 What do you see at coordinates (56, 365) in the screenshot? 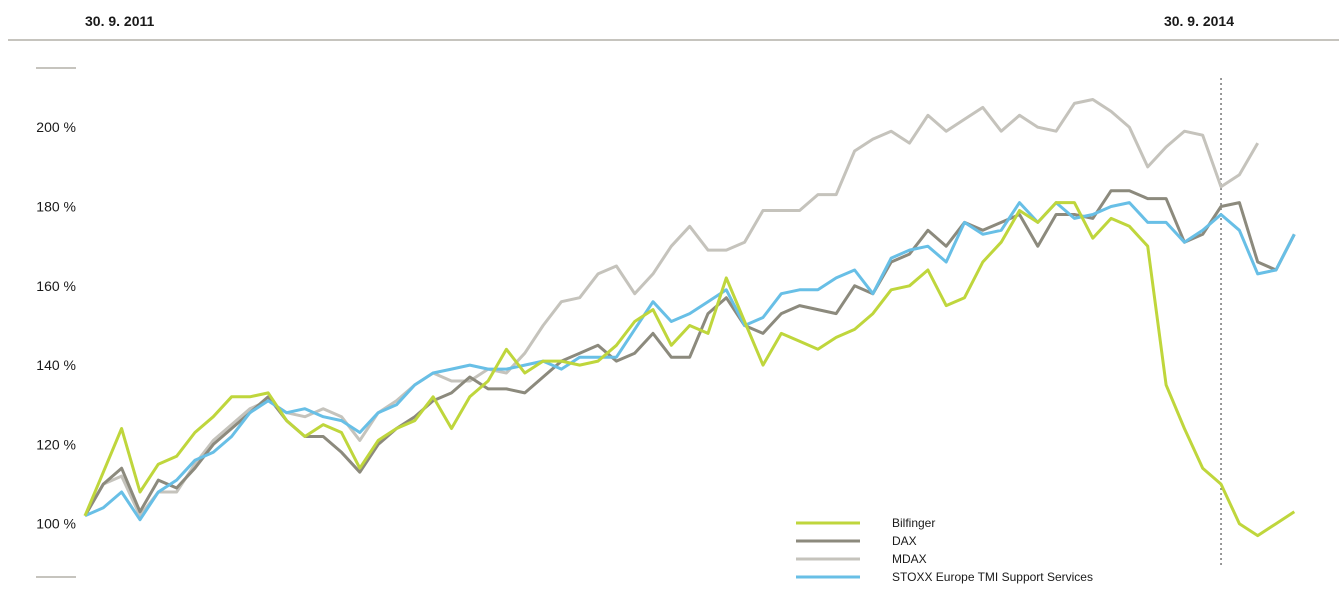
I see `y-tick-label: 140 %` at bounding box center [56, 365].